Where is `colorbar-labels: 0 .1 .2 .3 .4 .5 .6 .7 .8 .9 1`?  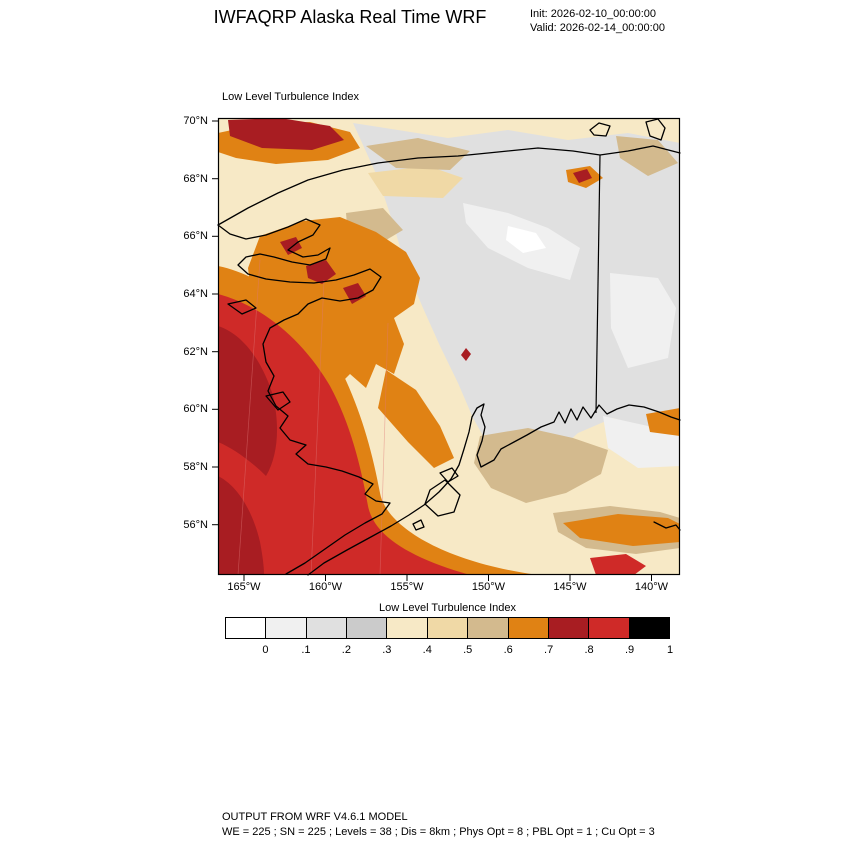 colorbar-labels: 0 .1 .2 .3 .4 .5 .6 .7 .8 .9 1 is located at coordinates (449, 651).